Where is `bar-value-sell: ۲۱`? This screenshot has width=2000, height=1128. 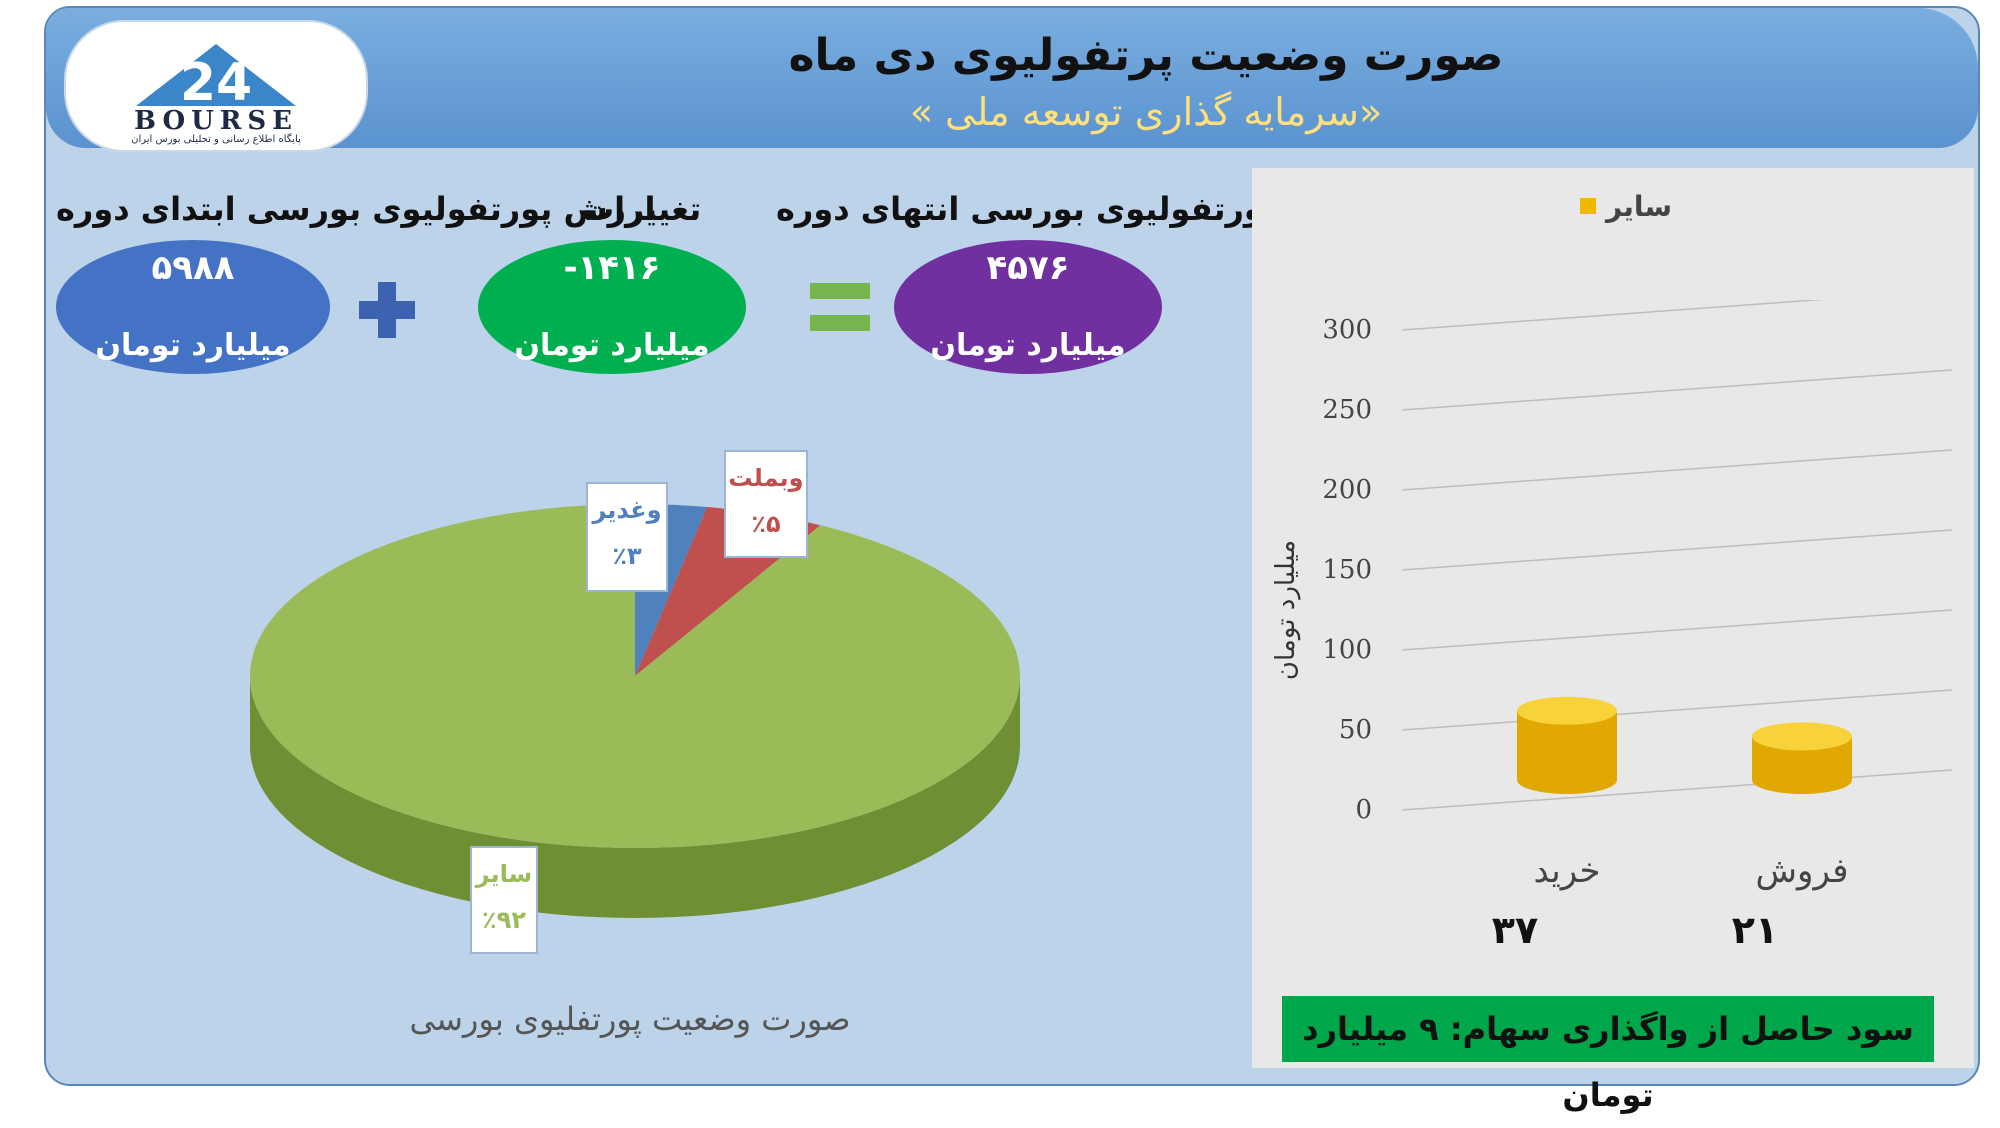
bar-value-sell: ۲۱ is located at coordinates (1755, 930).